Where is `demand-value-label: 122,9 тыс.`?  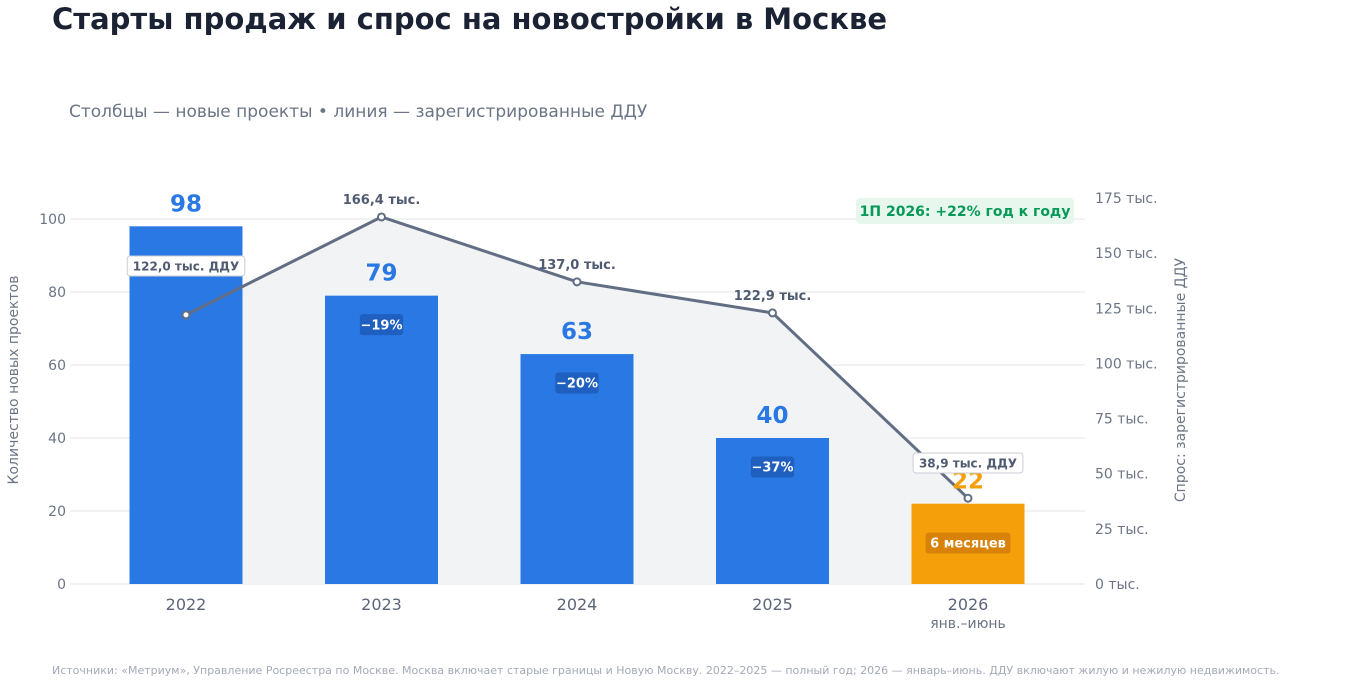
demand-value-label: 122,9 тыс. is located at coordinates (773, 296).